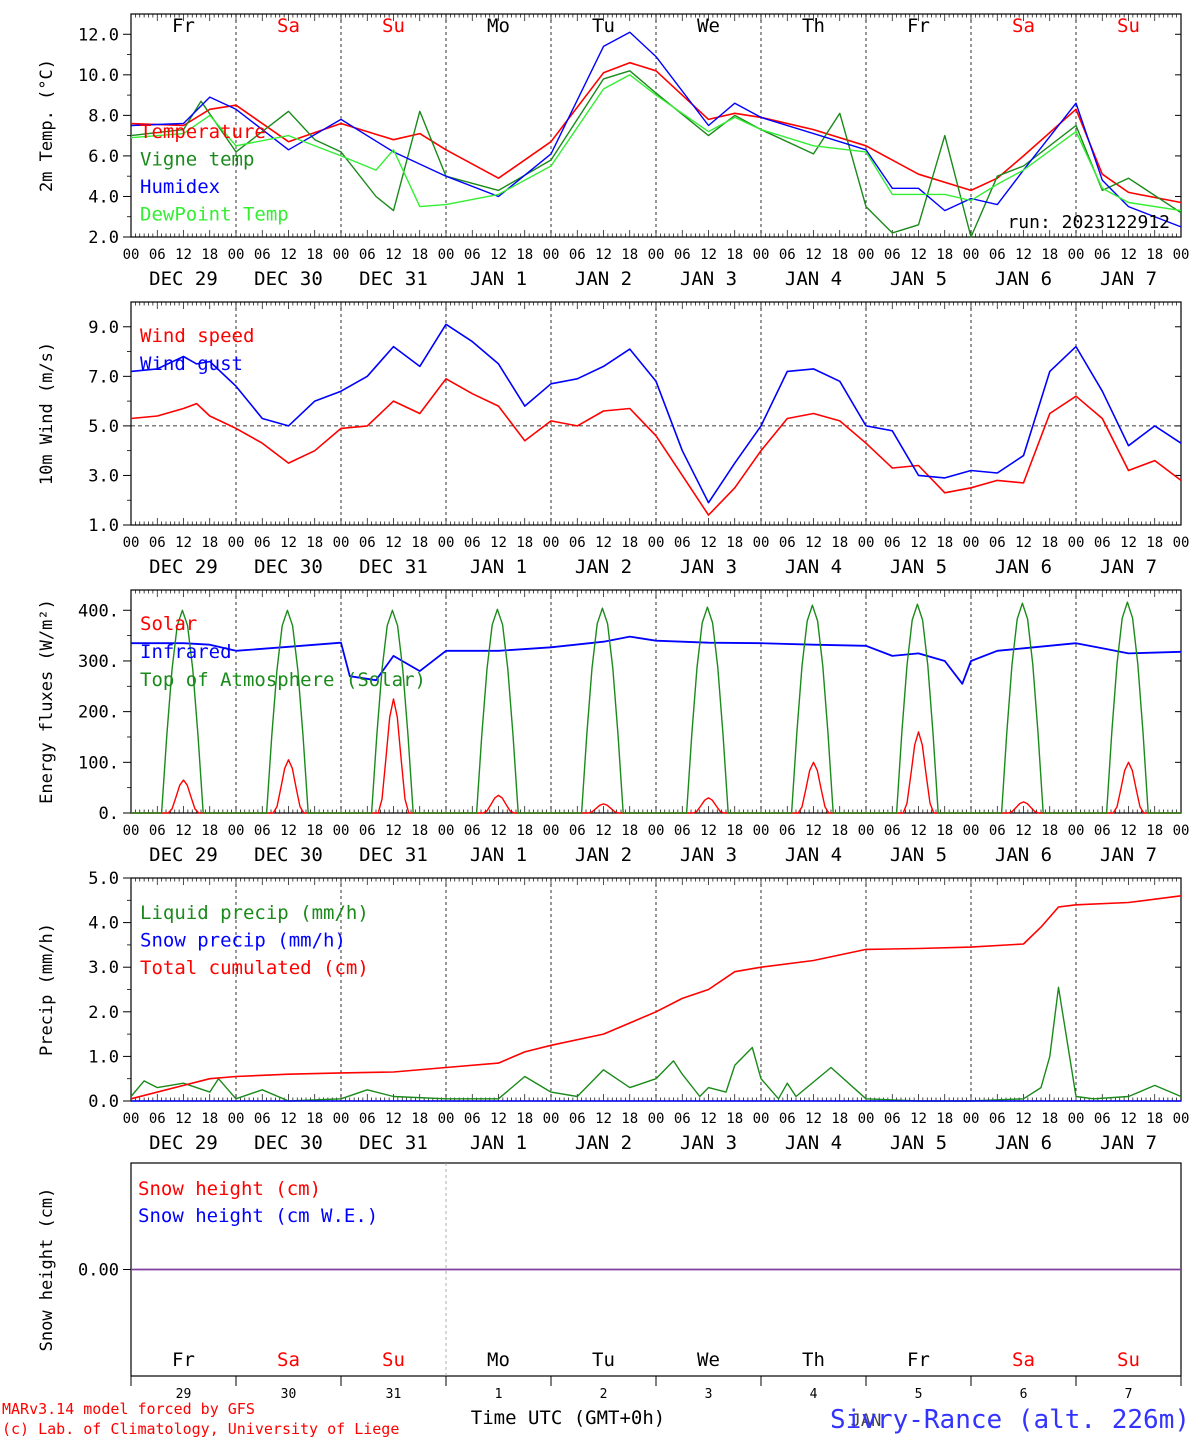 The image size is (1194, 1444). I want to click on legend-entry: Infrared, so click(186, 652).